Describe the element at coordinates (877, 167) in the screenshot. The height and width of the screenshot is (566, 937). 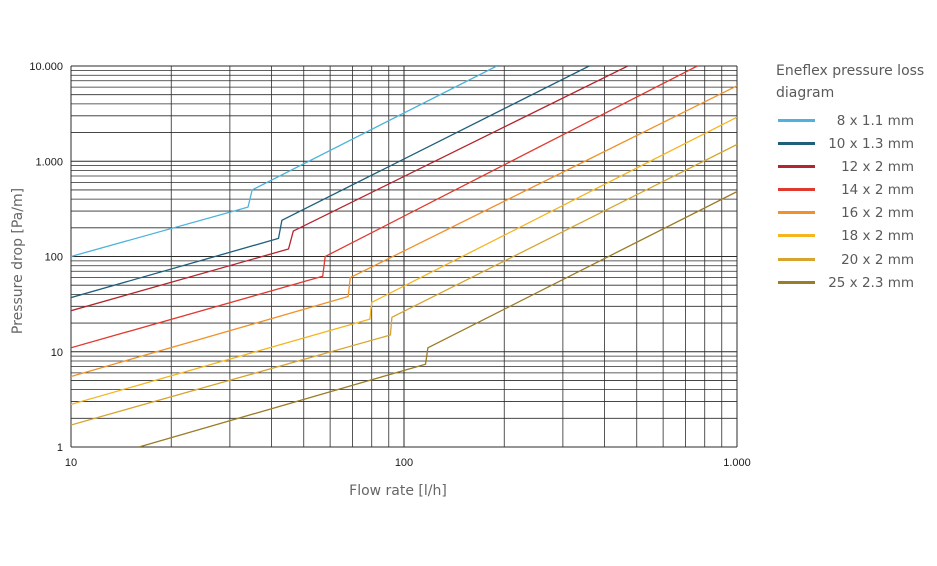
I see `legend-label: 12 x 2 mm` at that location.